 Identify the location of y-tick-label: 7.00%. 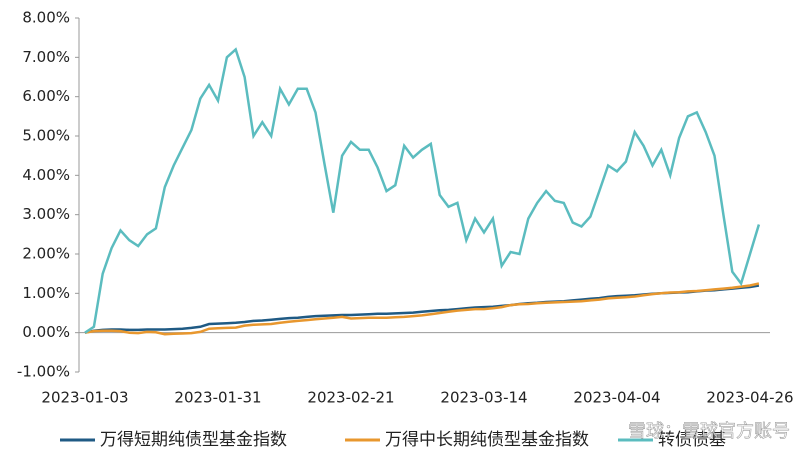
(46, 57).